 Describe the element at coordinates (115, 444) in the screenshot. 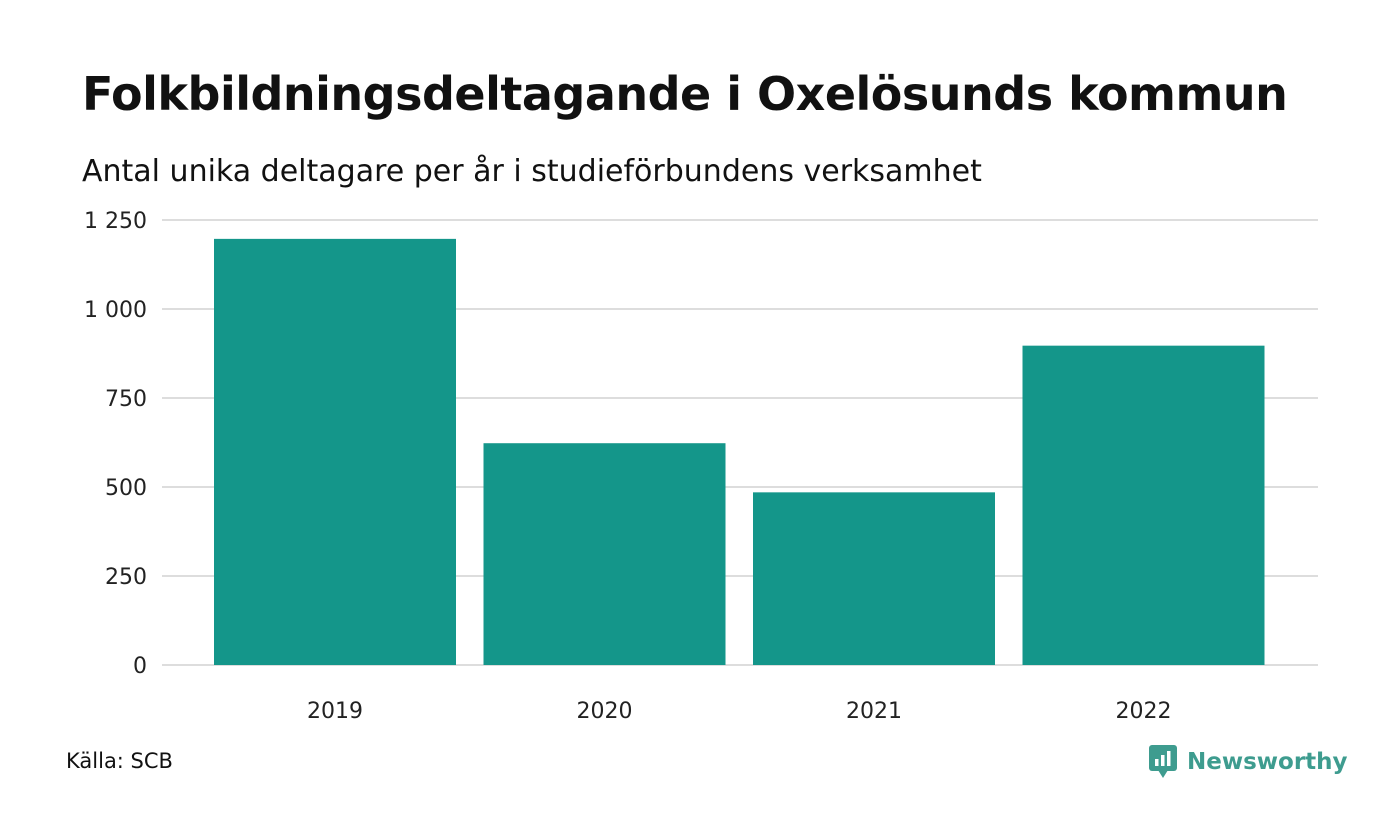

I see `y-axis-tick-labels: 0 250 500 750 1 000 1 250` at that location.